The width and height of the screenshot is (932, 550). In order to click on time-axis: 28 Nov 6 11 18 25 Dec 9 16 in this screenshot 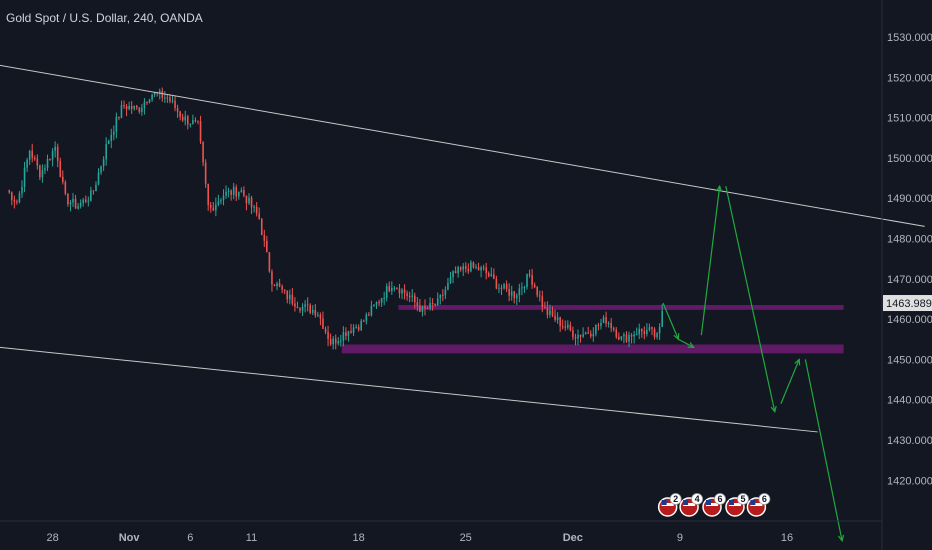, I will do `click(419, 538)`.